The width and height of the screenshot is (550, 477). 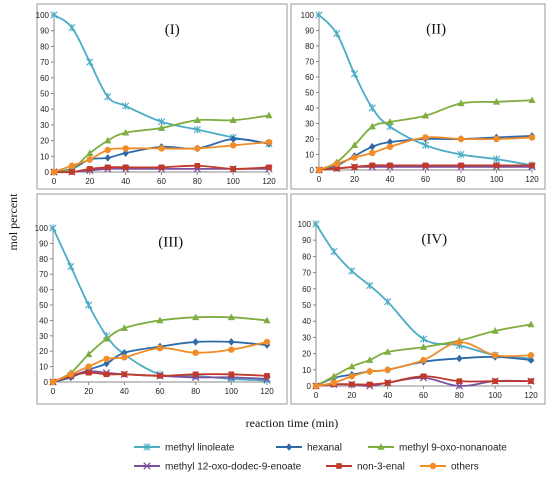 I want to click on legend-item-non-3-enal: non-3-enal, so click(x=365, y=467).